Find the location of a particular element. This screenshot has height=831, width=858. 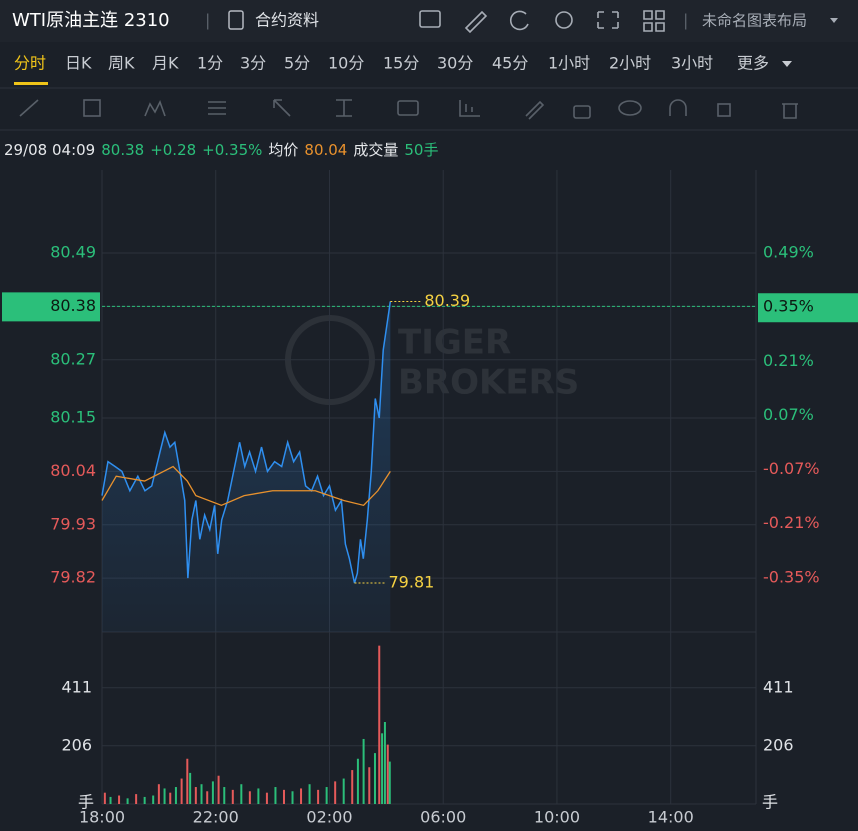

period-tab: 2小时 is located at coordinates (630, 63).